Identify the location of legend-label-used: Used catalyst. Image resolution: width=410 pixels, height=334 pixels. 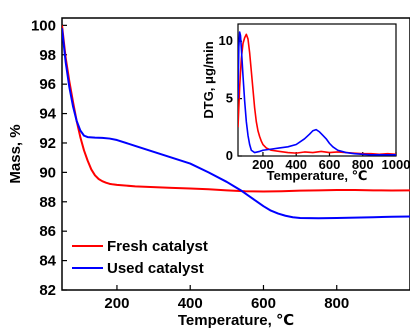
(155, 268).